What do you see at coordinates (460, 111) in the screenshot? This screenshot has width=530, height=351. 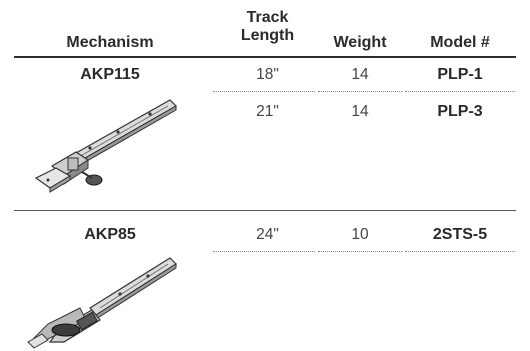 I see `model-cell: PLP-3` at bounding box center [460, 111].